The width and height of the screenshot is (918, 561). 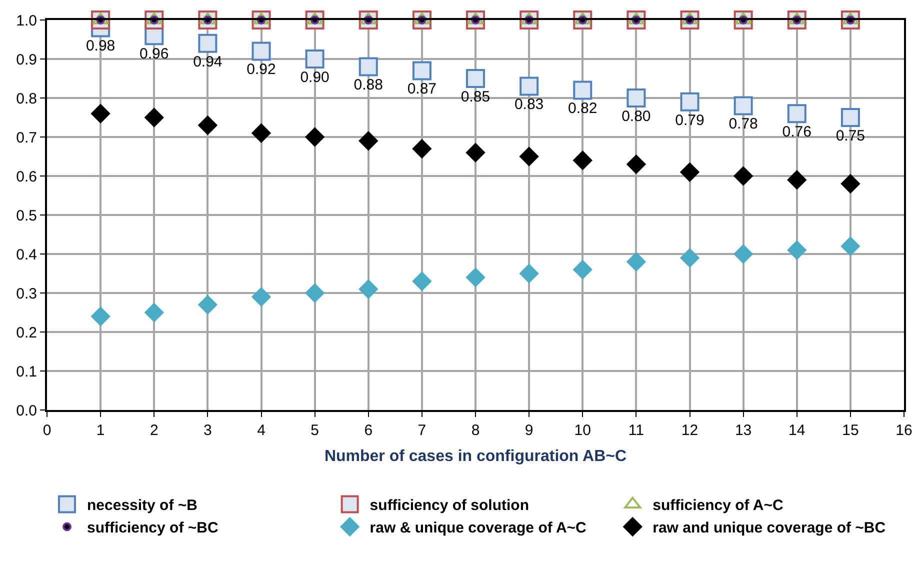 What do you see at coordinates (582, 430) in the screenshot?
I see `x-tick-label: 10` at bounding box center [582, 430].